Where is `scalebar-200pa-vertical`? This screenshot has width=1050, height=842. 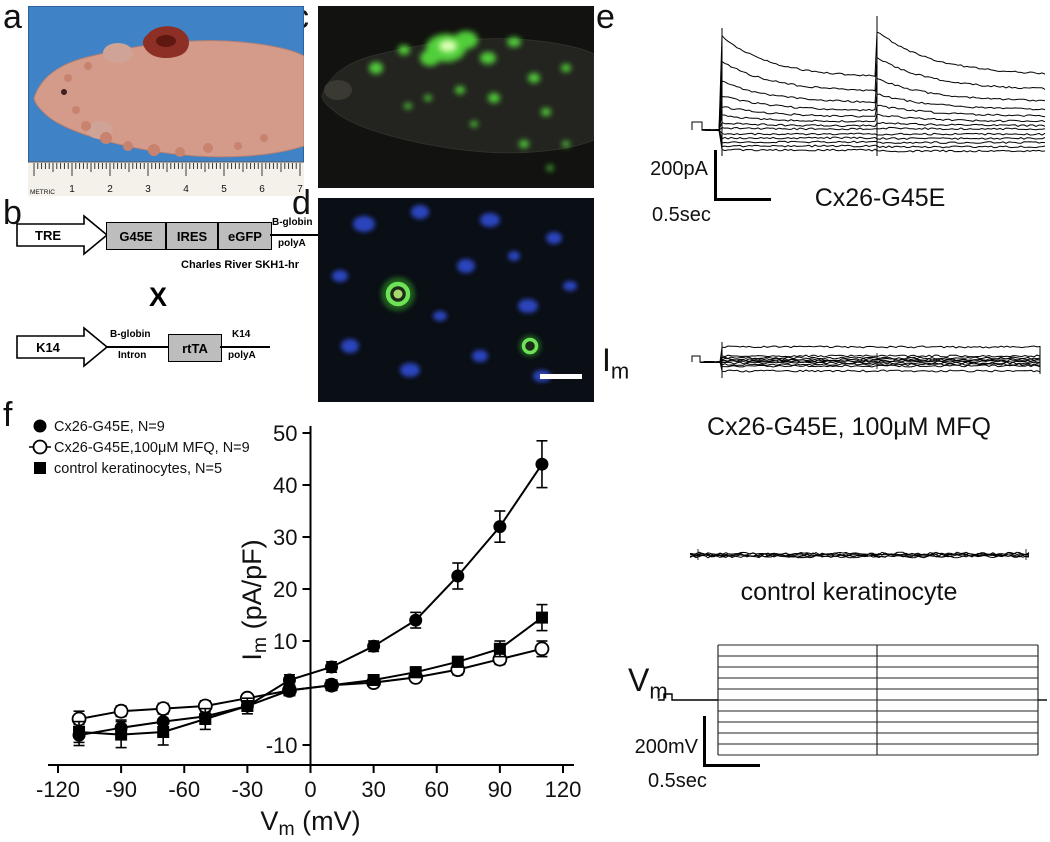 scalebar-200pa-vertical is located at coordinates (715, 175).